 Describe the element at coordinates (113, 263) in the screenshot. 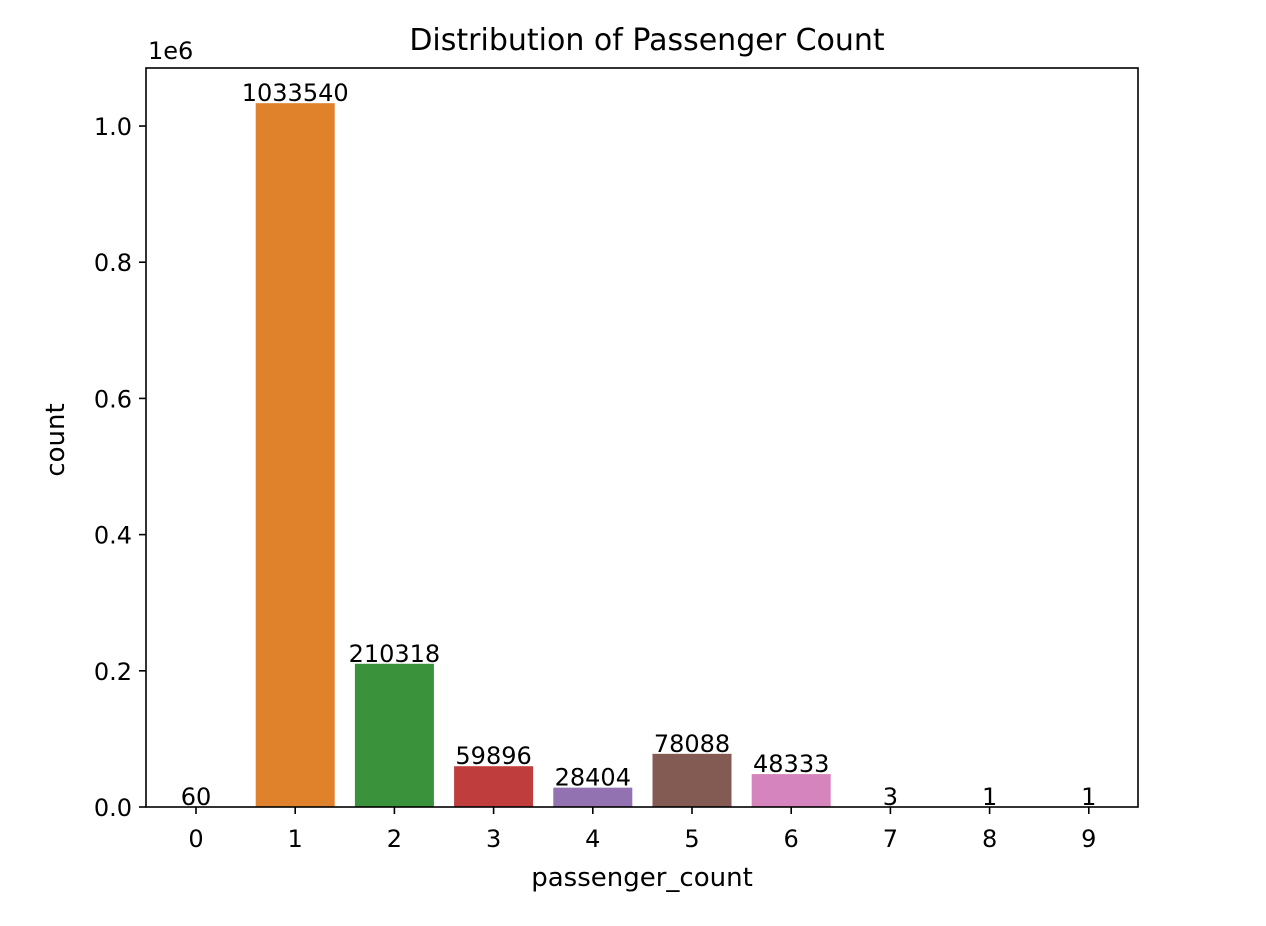

I see `y-tick-label-0.8: 0.8` at that location.